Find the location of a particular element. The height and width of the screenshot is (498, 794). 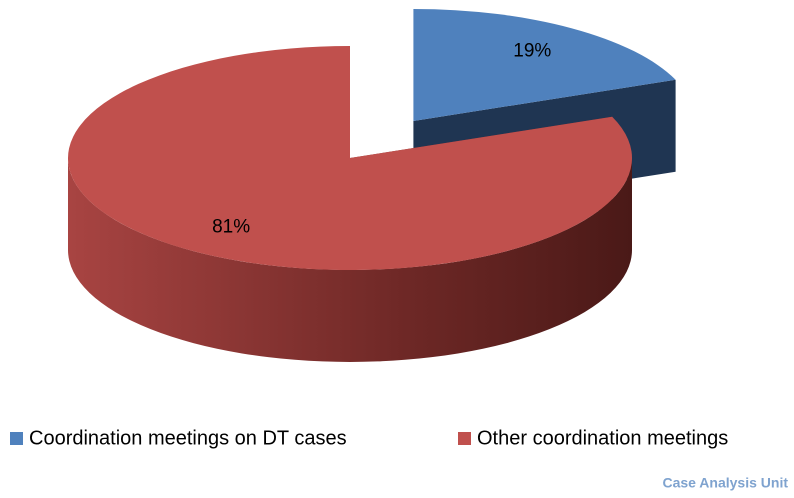

data-label: 81% is located at coordinates (231, 226).